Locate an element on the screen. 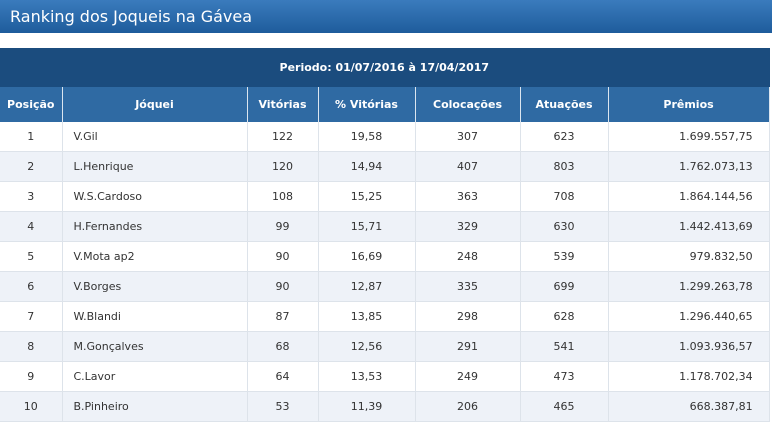  table-row: 7 W.Blandi 87 13,85 298 628 1.296.440,65 is located at coordinates (385, 316).